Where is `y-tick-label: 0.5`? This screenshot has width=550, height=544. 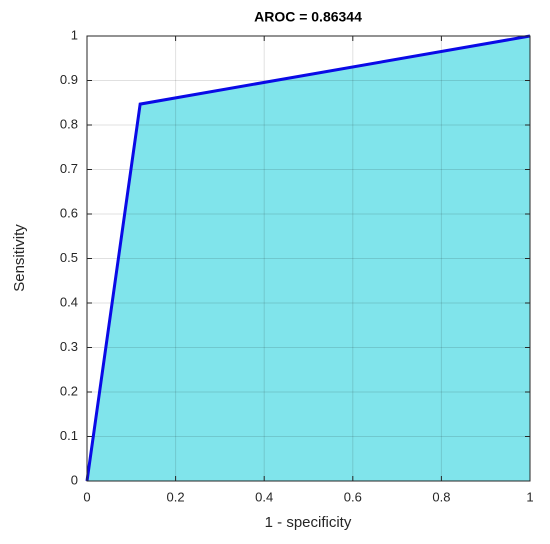
y-tick-label: 0.5 is located at coordinates (69, 257).